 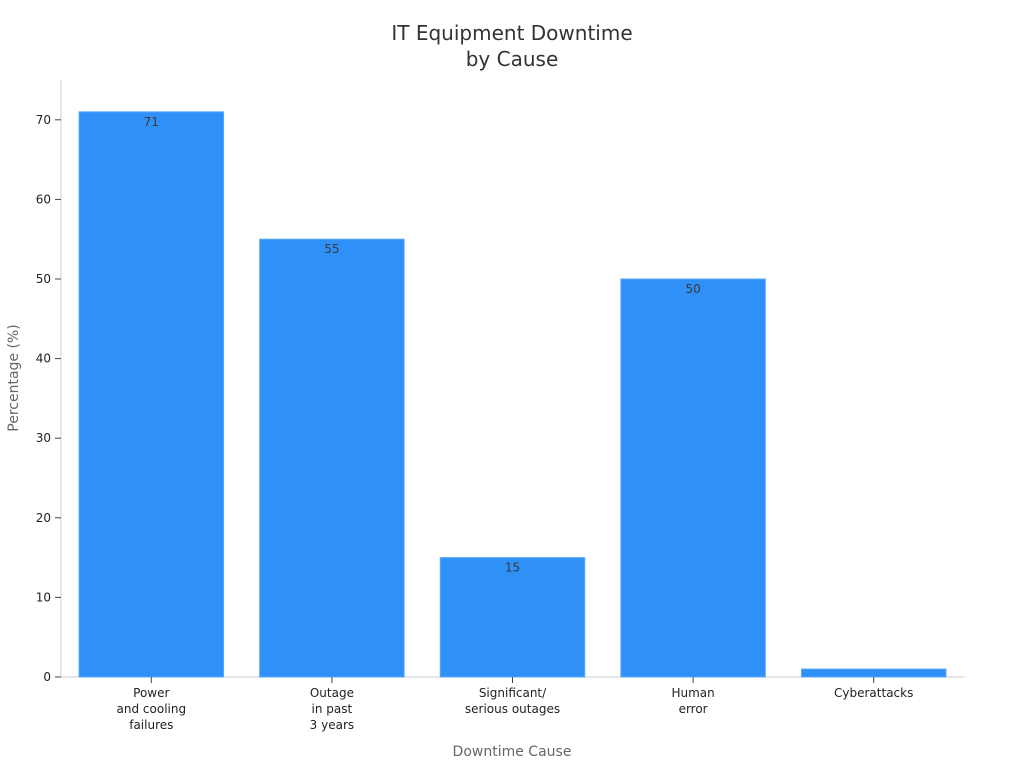 I want to click on y-axis-title: Percentage (%), so click(x=14, y=377).